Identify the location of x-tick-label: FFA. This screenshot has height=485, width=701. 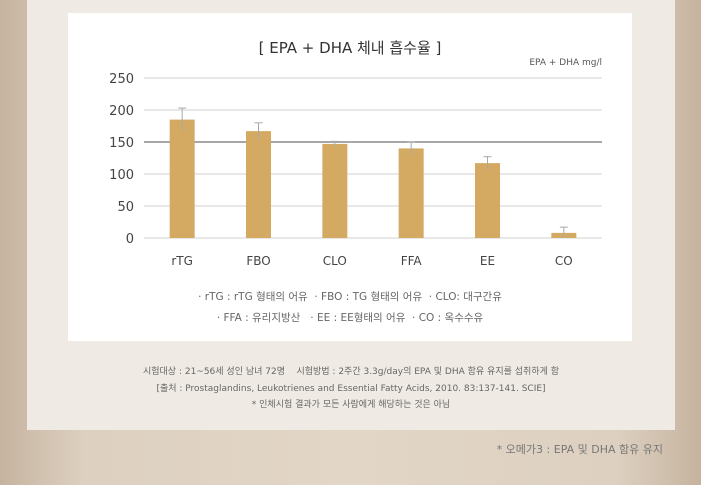
(412, 261).